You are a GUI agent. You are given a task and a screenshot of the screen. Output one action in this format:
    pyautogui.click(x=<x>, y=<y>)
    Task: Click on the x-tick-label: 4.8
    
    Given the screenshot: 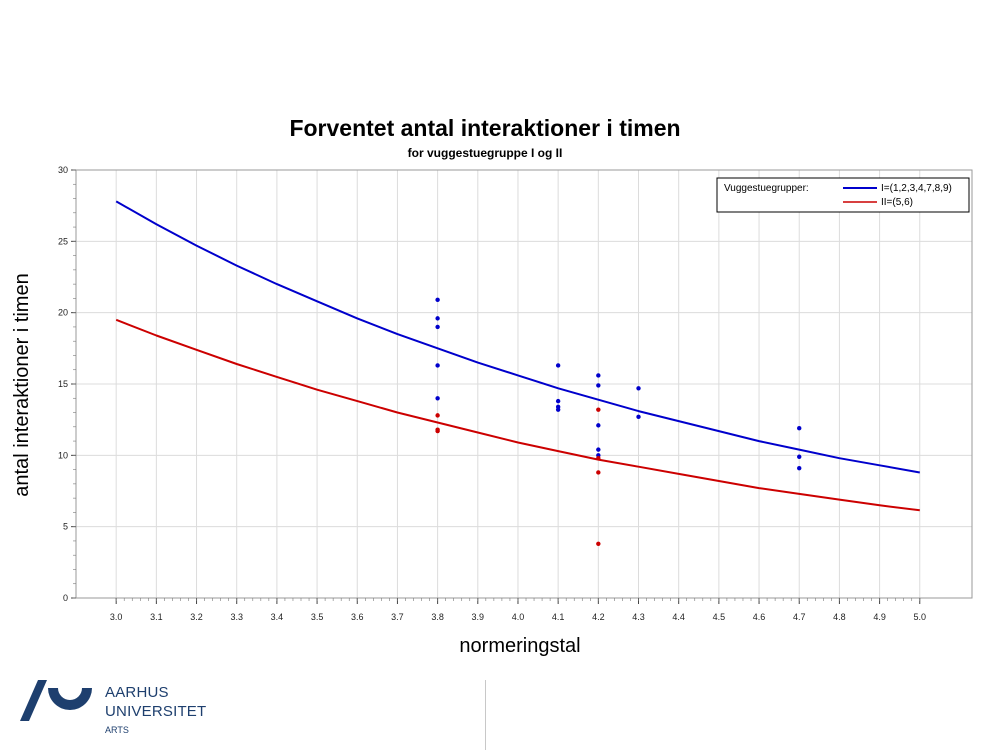 What is the action you would take?
    pyautogui.click(x=839, y=617)
    